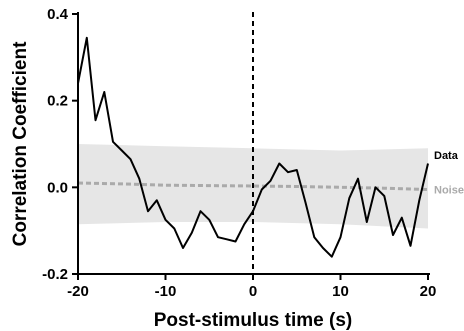 This screenshot has width=464, height=331. What do you see at coordinates (55, 274) in the screenshot?
I see `y-tick-label: -0.2` at bounding box center [55, 274].